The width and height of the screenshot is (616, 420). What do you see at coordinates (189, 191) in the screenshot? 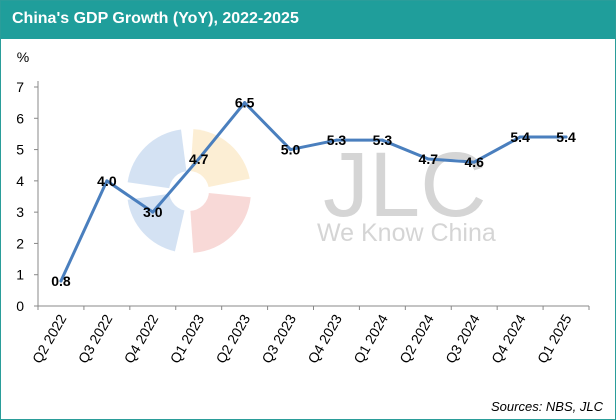
I see `logo-center` at bounding box center [189, 191].